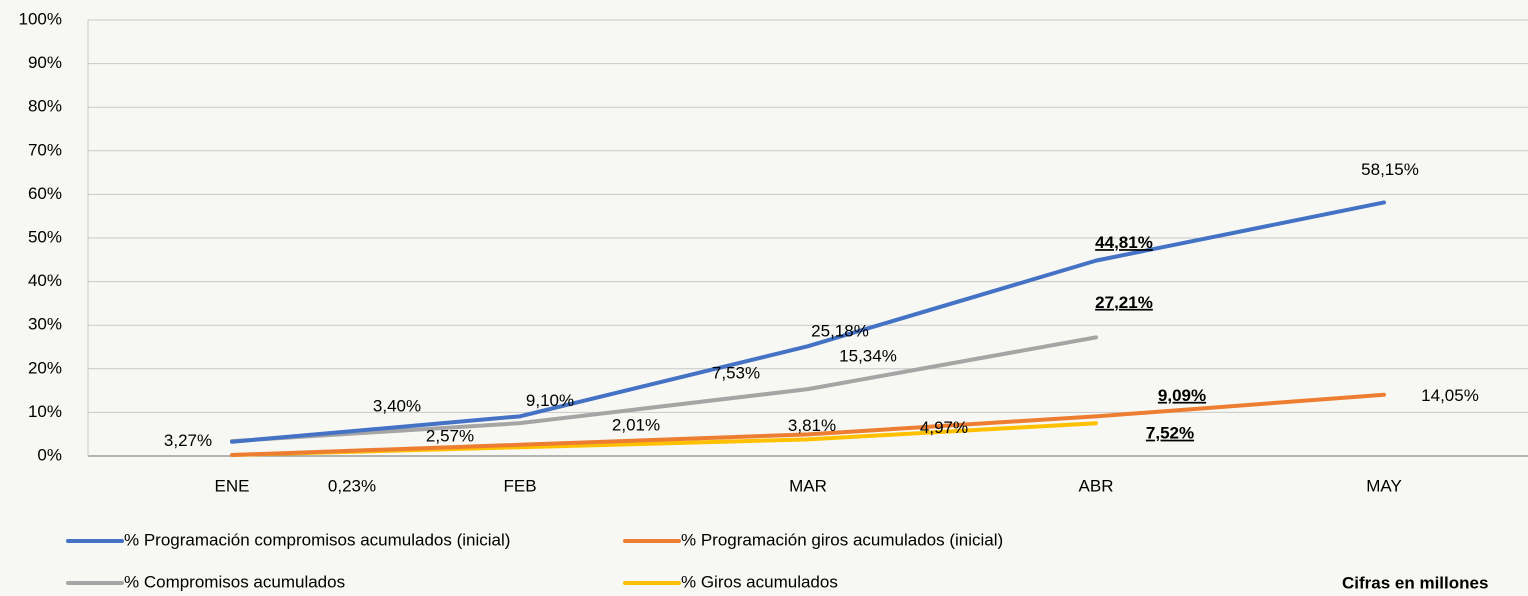 Image resolution: width=1528 pixels, height=596 pixels. I want to click on y-tick-label: 30%, so click(45, 324).